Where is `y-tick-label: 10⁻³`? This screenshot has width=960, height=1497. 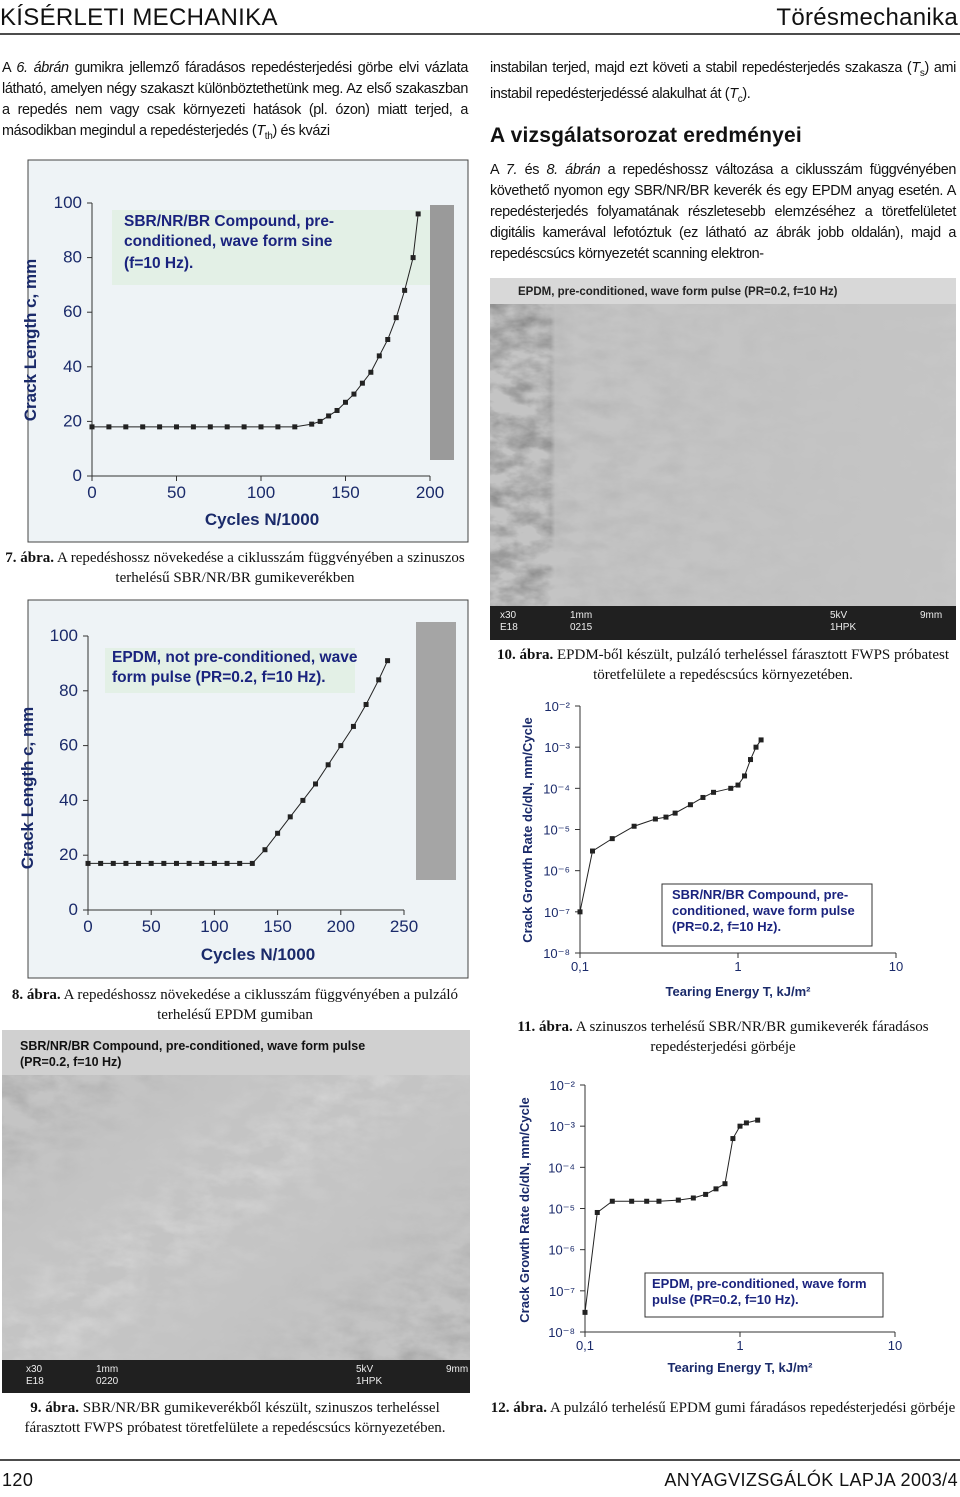 y-tick-label: 10⁻³ is located at coordinates (557, 747).